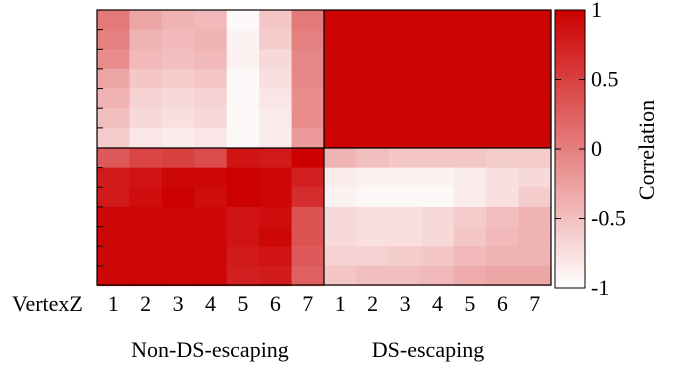 Image resolution: width=674 pixels, height=373 pixels. I want to click on colorbar: 1 0.5 0 -0.5 -1, so click(590, 150).